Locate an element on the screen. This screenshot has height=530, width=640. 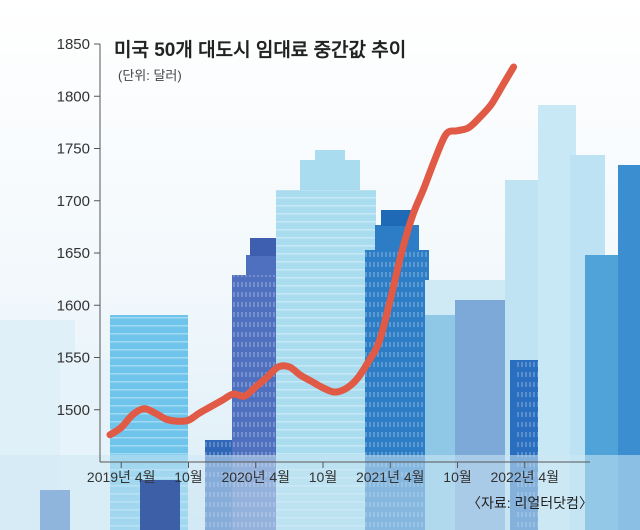
x-tick-label: 2020년 4월 is located at coordinates (255, 477).